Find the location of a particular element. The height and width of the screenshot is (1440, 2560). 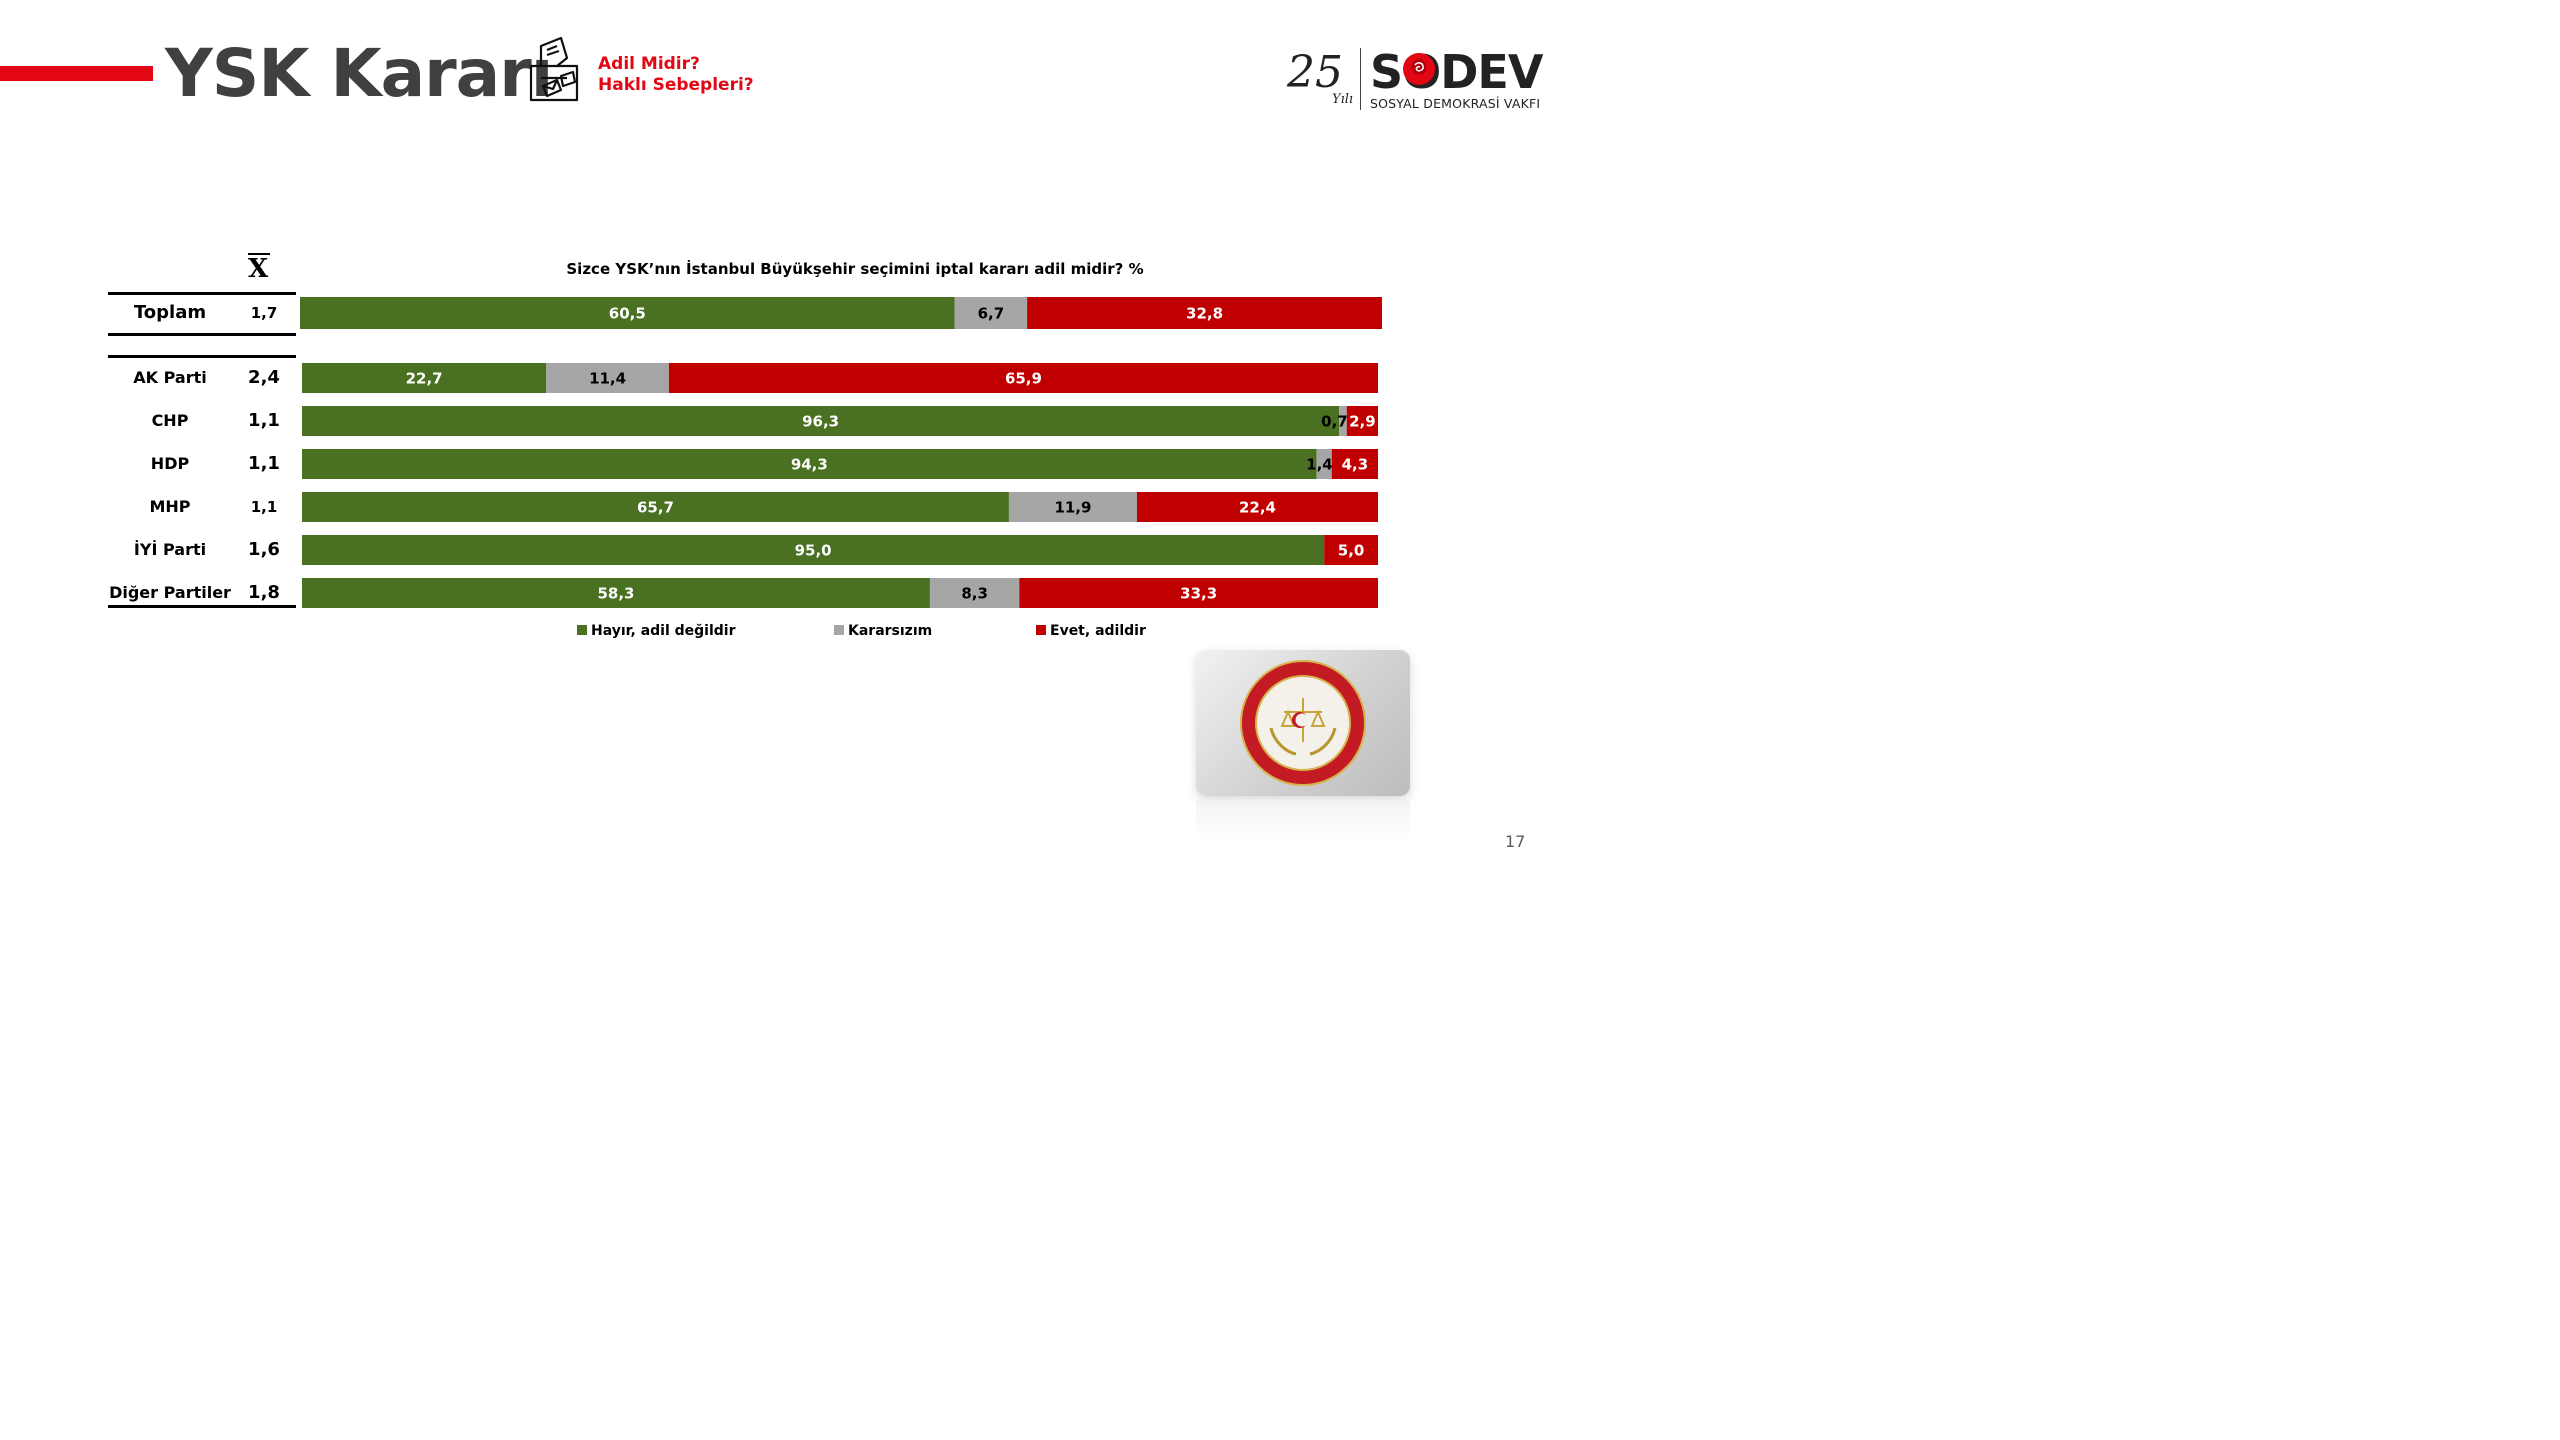

category-label: İYİ Parti is located at coordinates (170, 549).